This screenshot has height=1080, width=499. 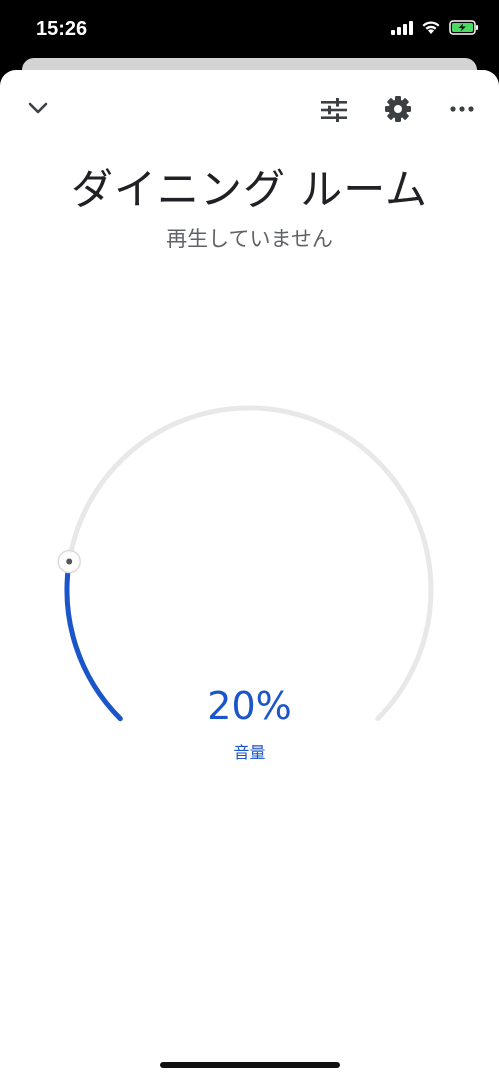 I want to click on battery-charging-icon, so click(x=463, y=27).